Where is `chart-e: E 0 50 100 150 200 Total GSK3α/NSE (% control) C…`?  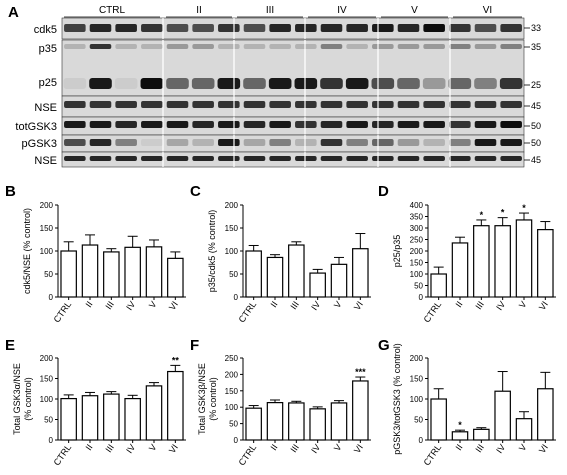
chart-e: E 0 50 100 150 200 Total GSK3α/NSE (% control) C… is located at coordinates (95, 402).